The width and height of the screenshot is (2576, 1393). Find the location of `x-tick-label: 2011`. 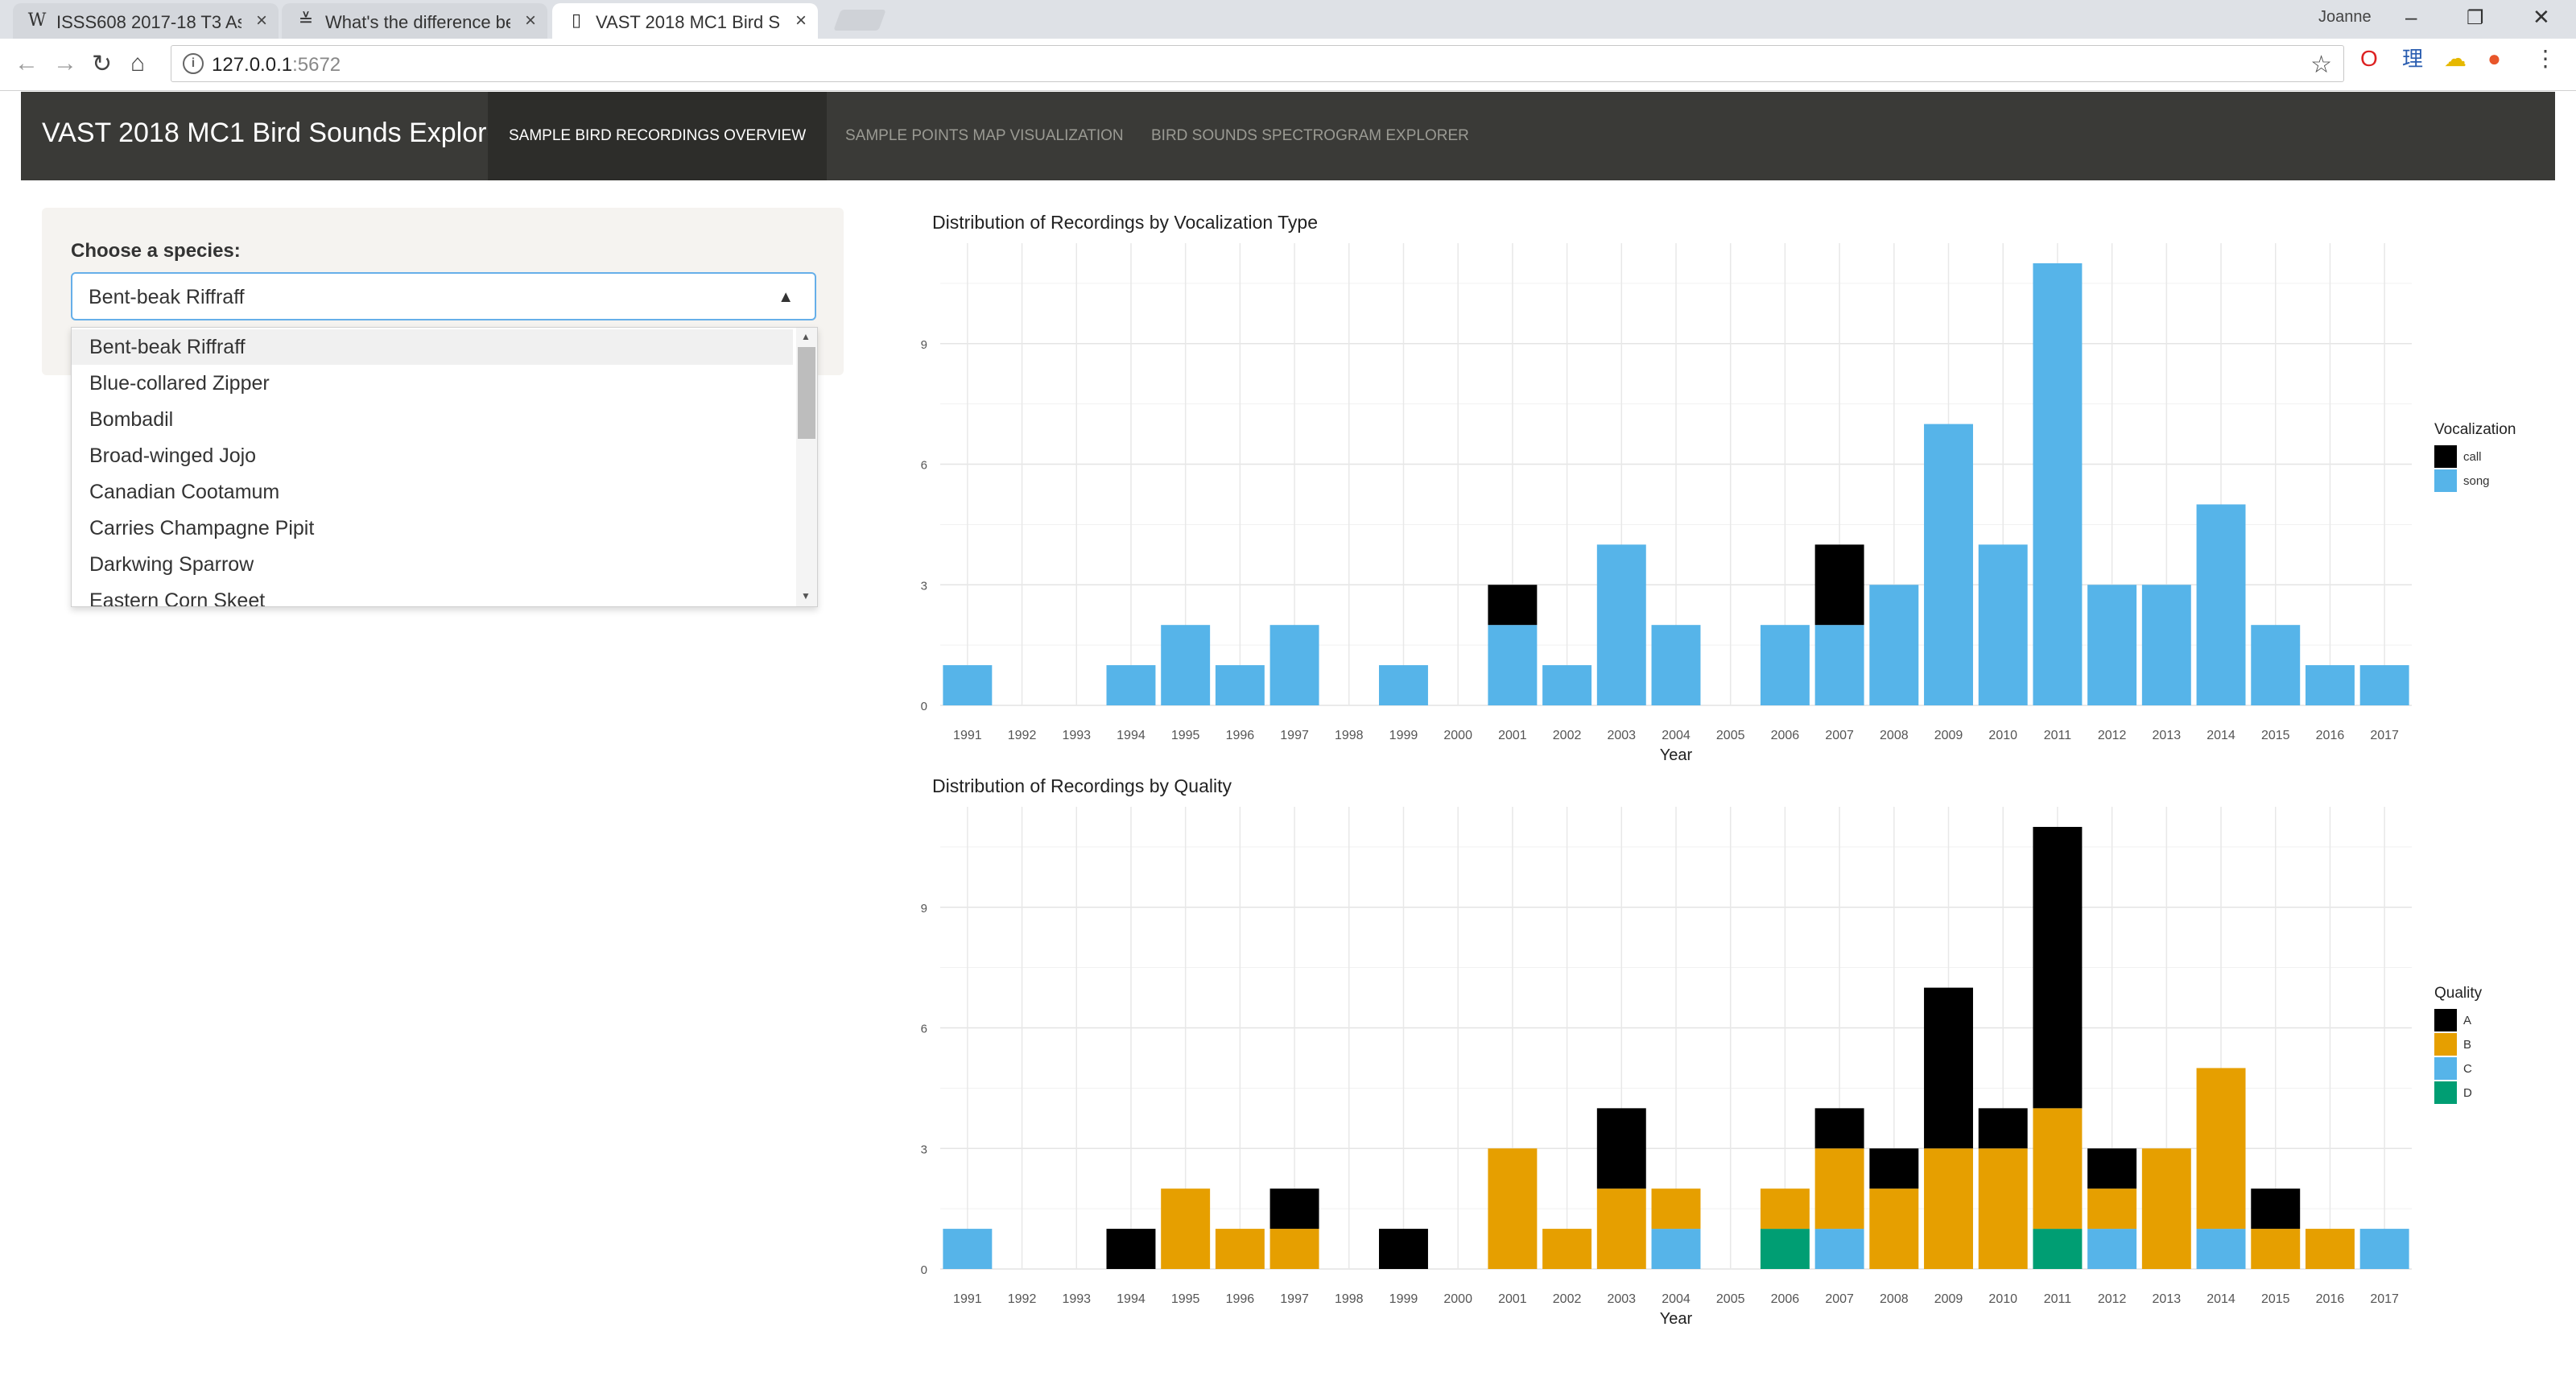

x-tick-label: 2011 is located at coordinates (2058, 1299).